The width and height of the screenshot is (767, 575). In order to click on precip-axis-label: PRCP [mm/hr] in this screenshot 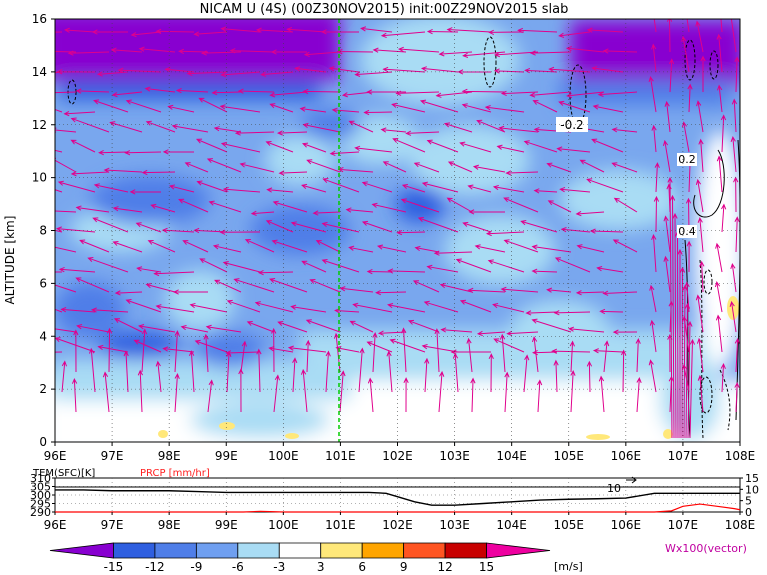, I will do `click(175, 473)`.